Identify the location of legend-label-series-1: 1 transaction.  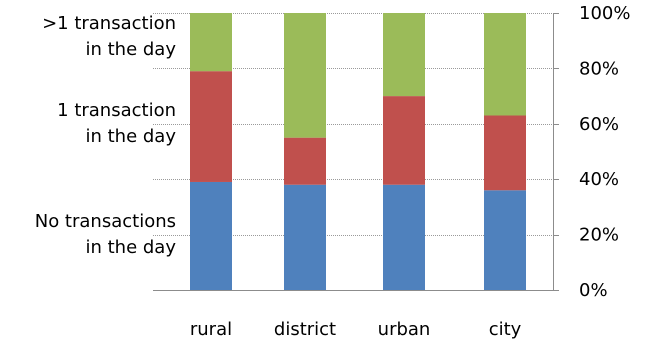
(116, 110).